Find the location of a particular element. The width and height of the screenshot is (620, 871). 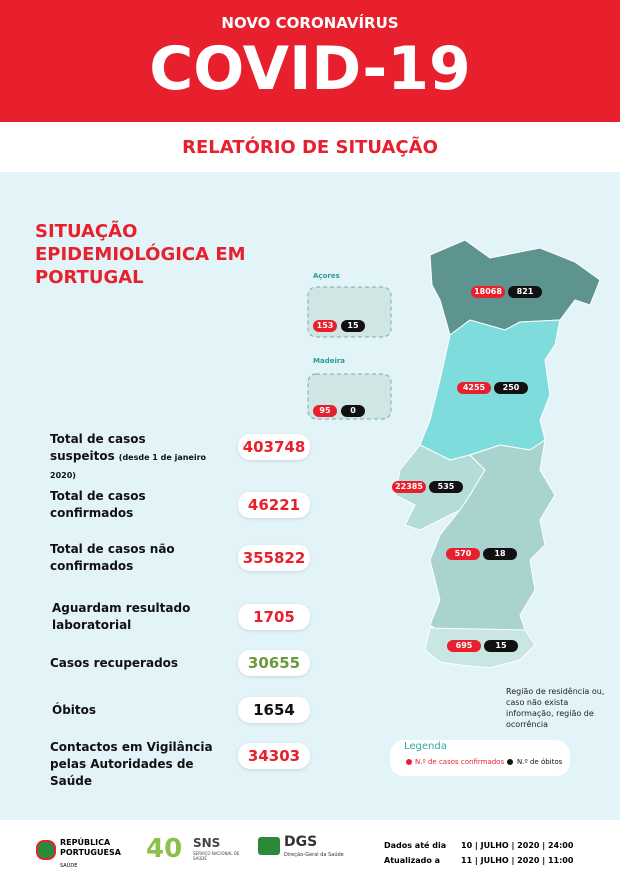

gov-text: REPÚBLICA PORTUGUESA is located at coordinates (90, 847).